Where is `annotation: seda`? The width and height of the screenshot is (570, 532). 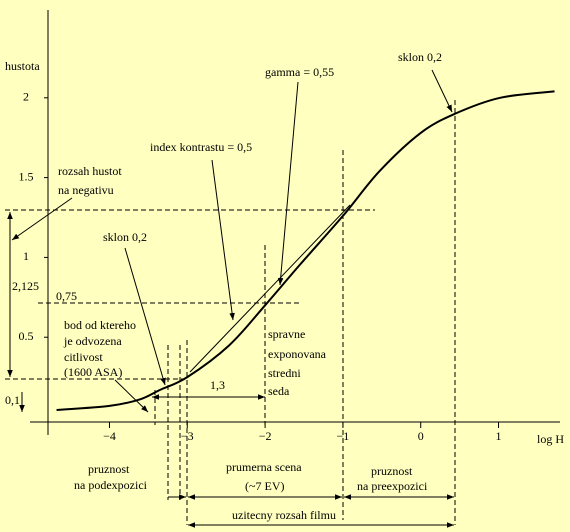
annotation: seda is located at coordinates (279, 391).